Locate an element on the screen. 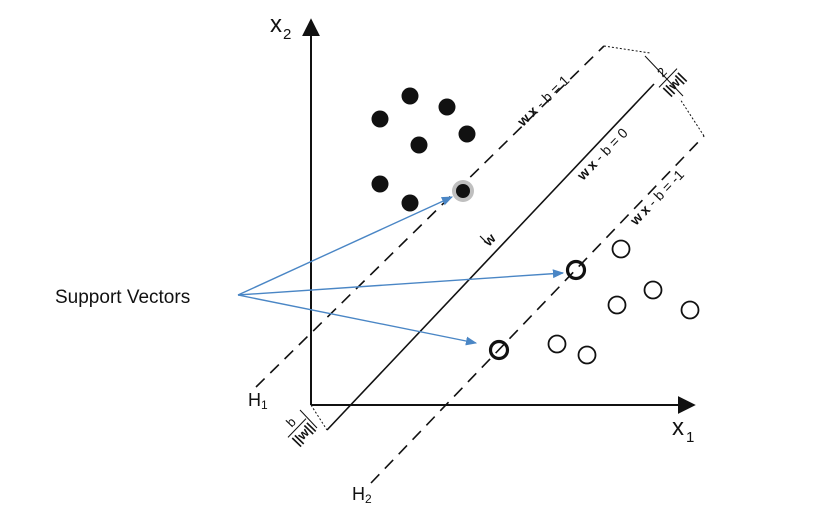  svg-text: 2 is located at coordinates (662, 72).